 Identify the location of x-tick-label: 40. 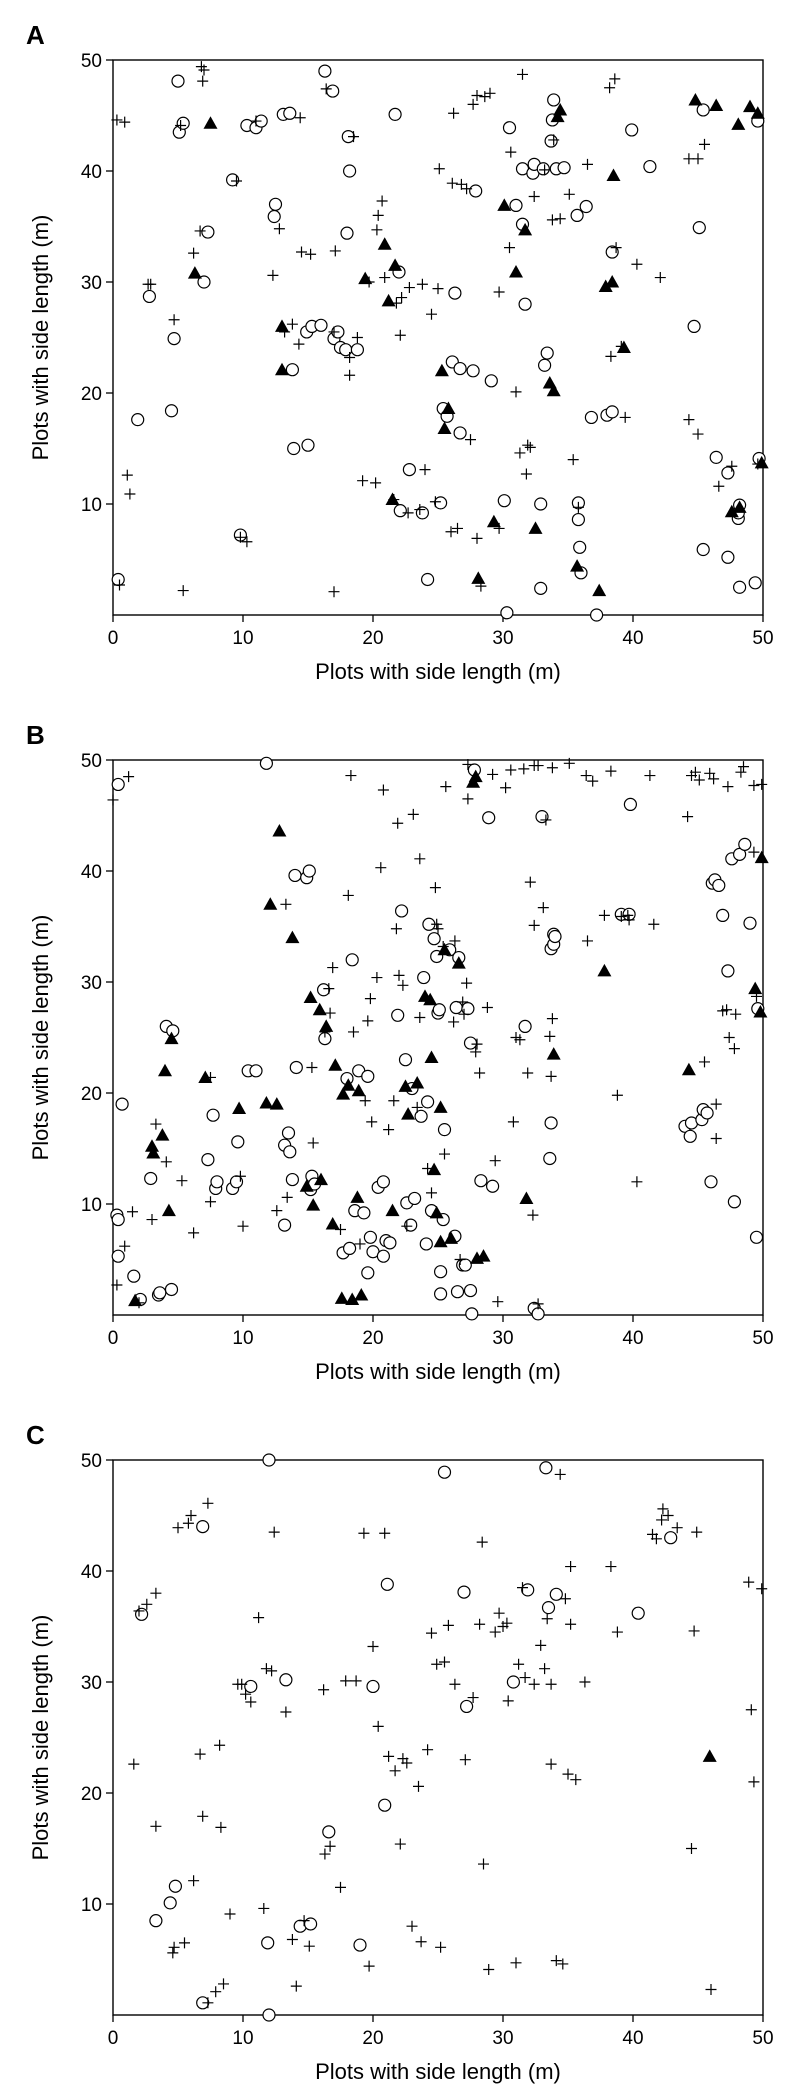
(632, 638).